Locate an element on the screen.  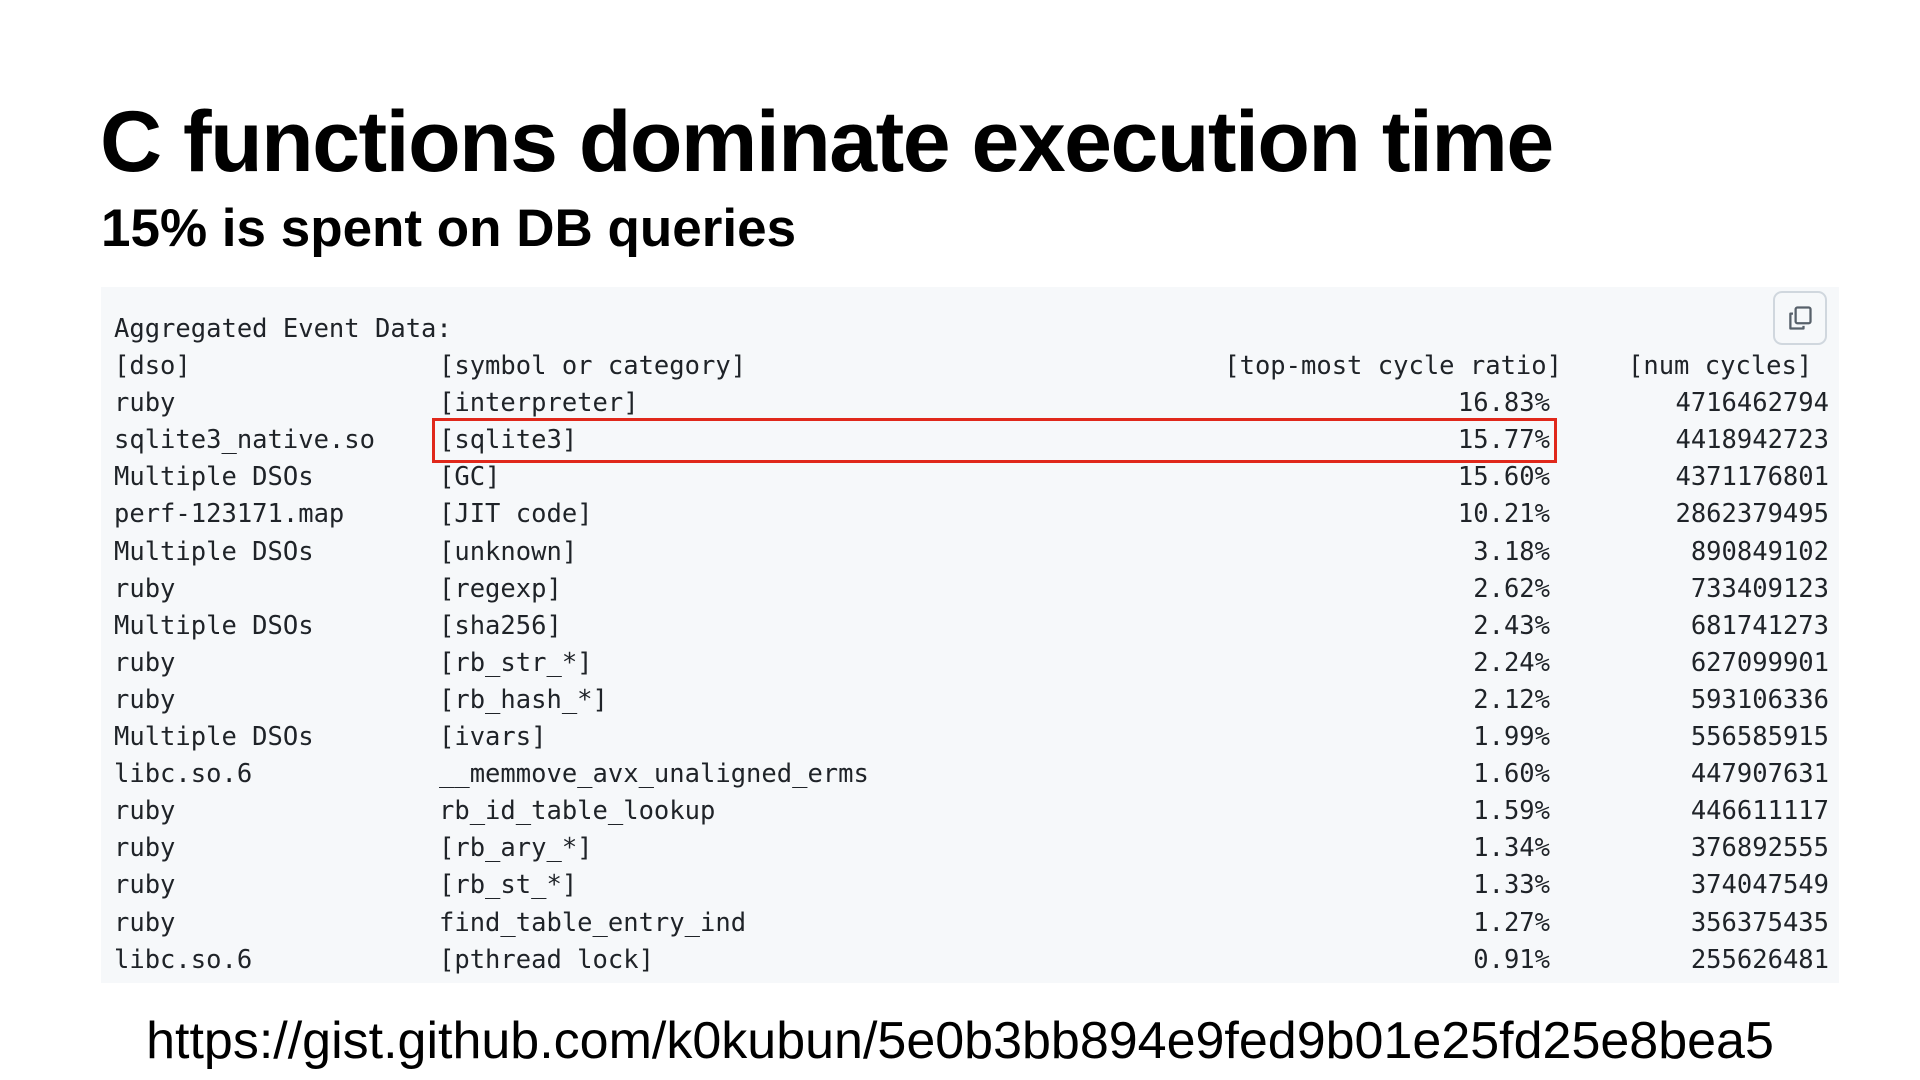
cell-symbol: [rb_ary_*] is located at coordinates (516, 848).